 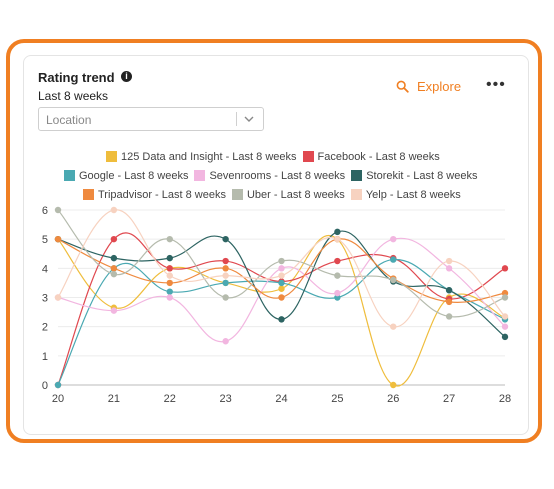 I want to click on explore-label: Explore, so click(x=439, y=86).